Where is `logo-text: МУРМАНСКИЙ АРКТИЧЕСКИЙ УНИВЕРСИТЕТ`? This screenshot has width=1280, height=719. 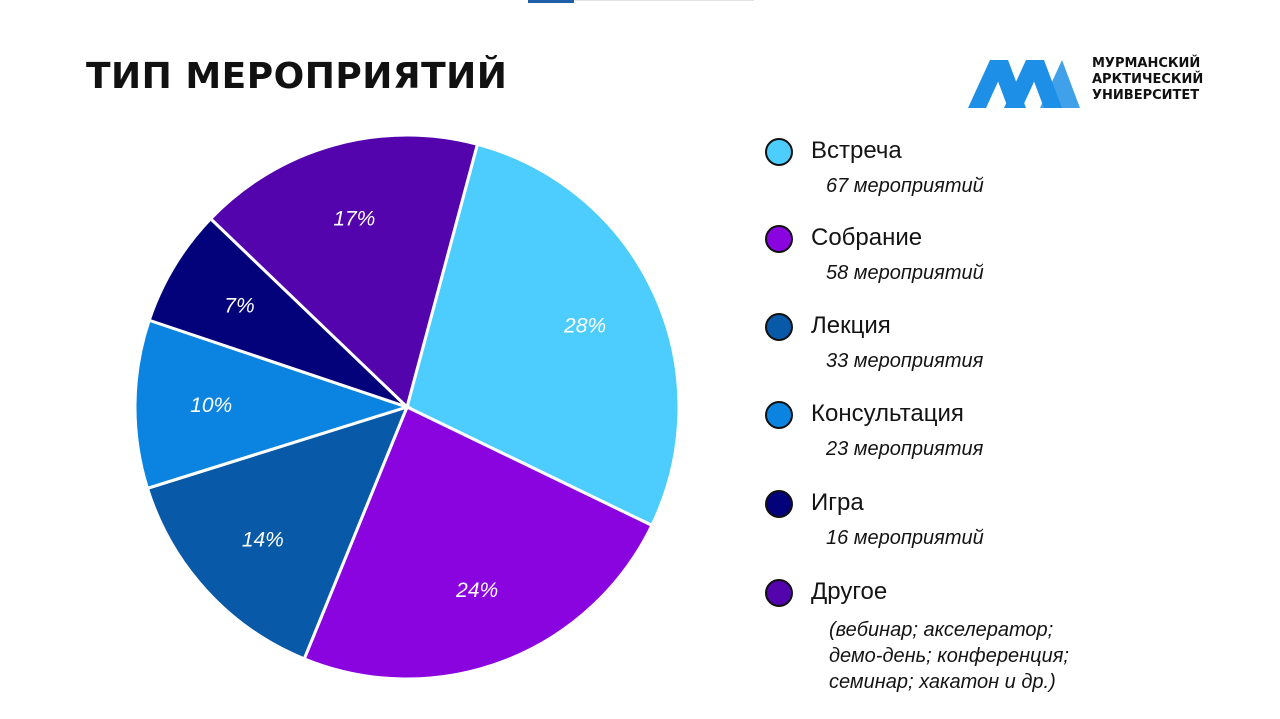
logo-text: МУРМАНСКИЙ АРКТИЧЕСКИЙ УНИВЕРСИТЕТ is located at coordinates (1147, 80).